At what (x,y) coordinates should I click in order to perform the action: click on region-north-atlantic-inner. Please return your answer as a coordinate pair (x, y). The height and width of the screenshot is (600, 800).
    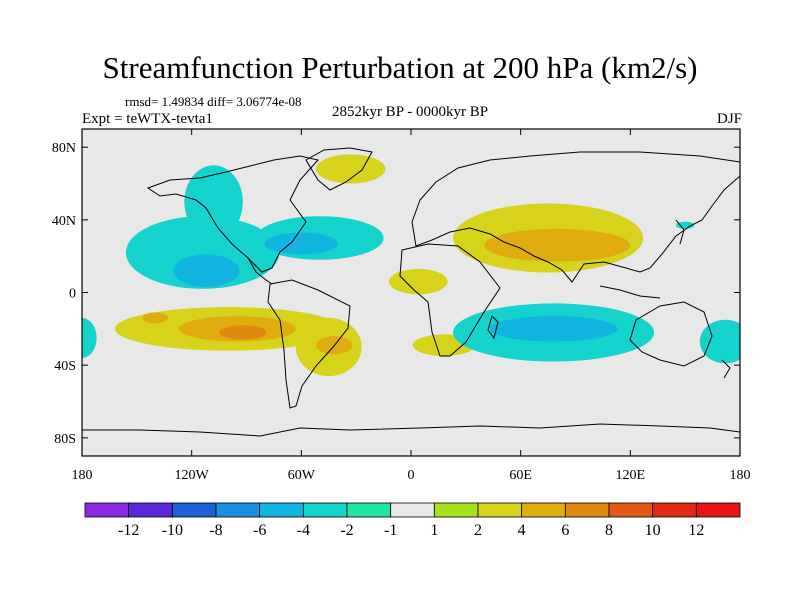
    Looking at the image, I should click on (301, 243).